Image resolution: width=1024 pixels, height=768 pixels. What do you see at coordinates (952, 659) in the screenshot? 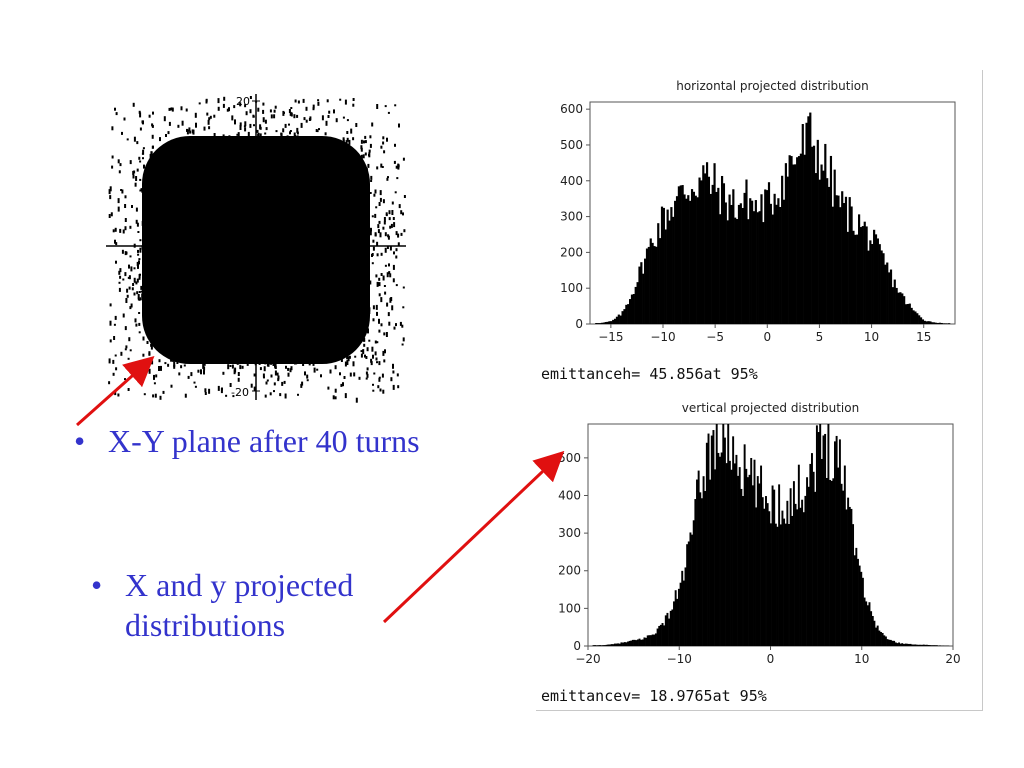
I see `x-tick-label: 20` at bounding box center [952, 659].